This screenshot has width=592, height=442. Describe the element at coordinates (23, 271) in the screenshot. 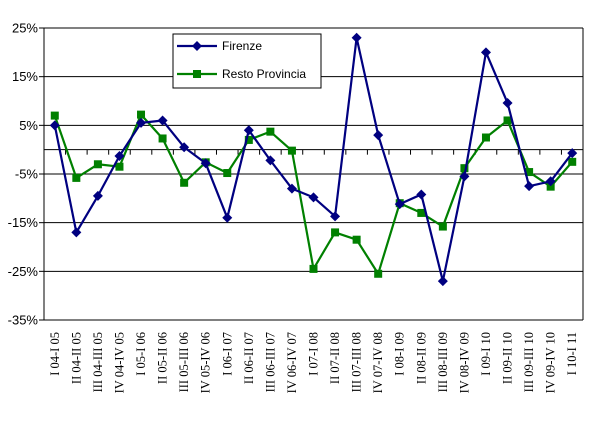

I see `y-tick-label: -25%` at that location.